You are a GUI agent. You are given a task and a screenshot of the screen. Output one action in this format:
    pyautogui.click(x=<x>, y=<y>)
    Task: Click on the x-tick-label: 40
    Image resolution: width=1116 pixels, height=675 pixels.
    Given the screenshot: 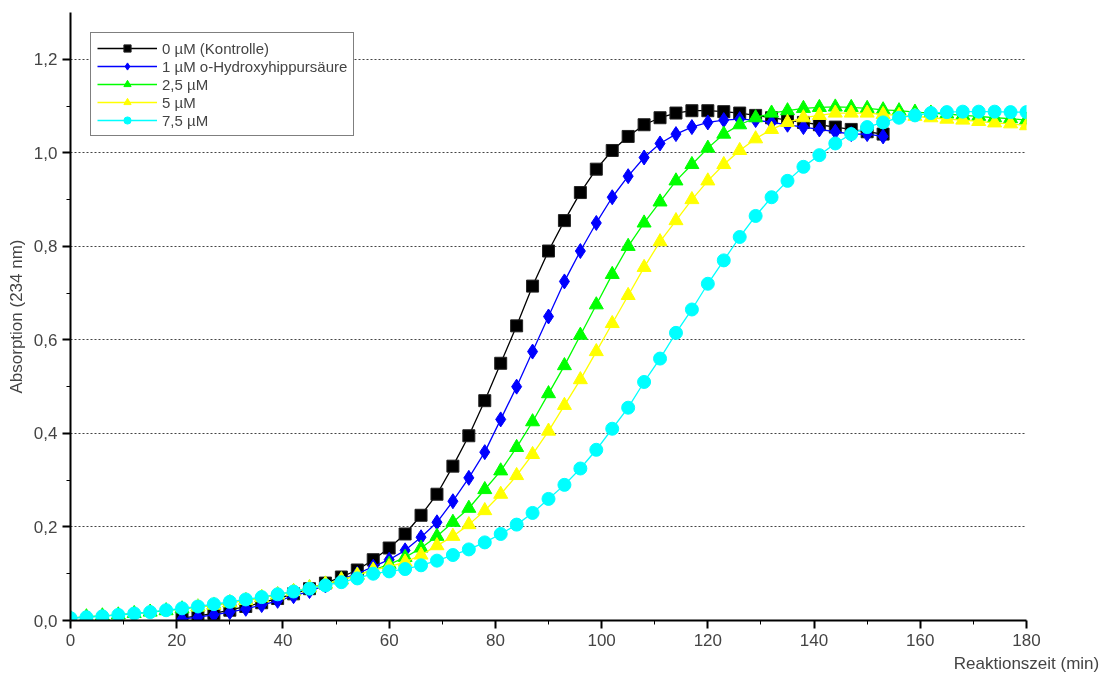 What is the action you would take?
    pyautogui.click(x=283, y=640)
    